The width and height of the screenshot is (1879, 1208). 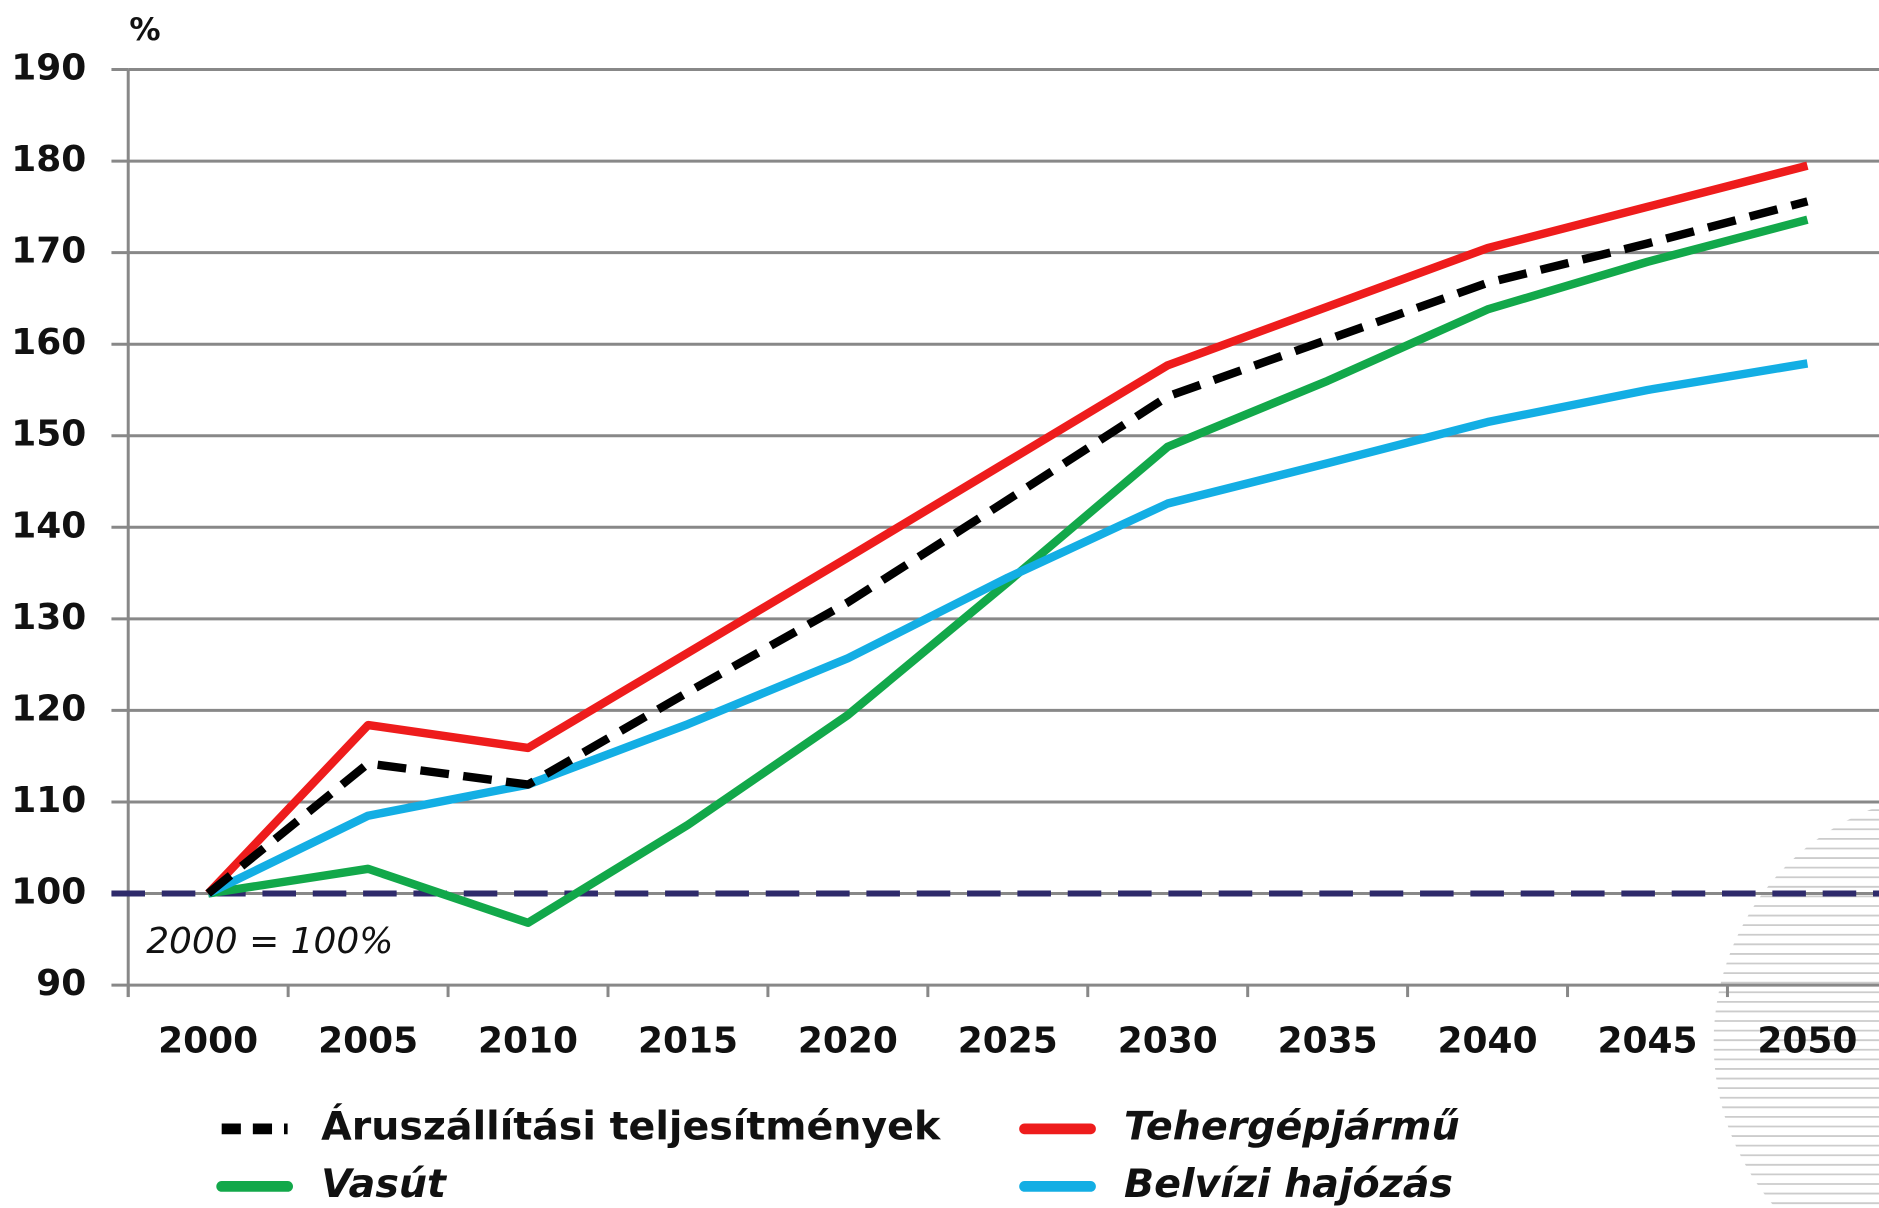 What do you see at coordinates (269, 941) in the screenshot?
I see `annotation: 2000 = 100%` at bounding box center [269, 941].